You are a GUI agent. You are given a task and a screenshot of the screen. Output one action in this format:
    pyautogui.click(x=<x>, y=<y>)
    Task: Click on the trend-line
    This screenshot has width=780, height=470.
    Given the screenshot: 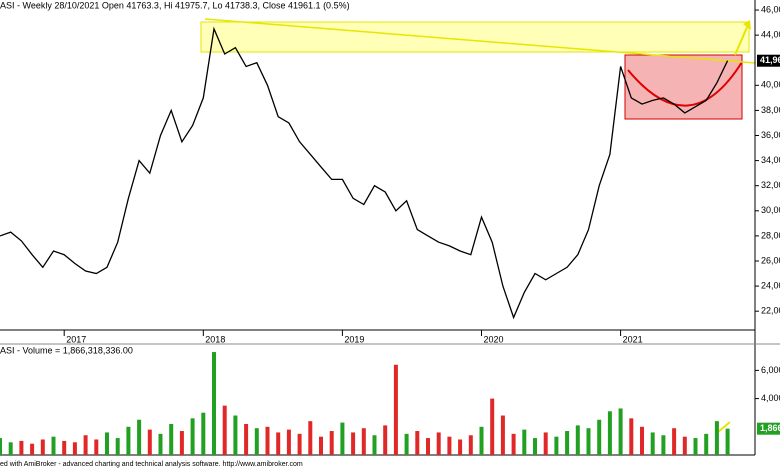 What is the action you would take?
    pyautogui.click(x=480, y=41)
    